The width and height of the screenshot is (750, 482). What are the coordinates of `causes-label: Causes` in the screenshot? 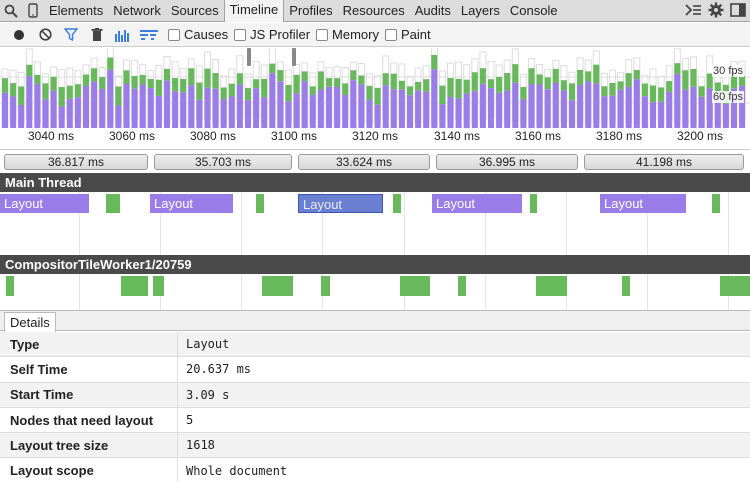 It's located at (206, 34).